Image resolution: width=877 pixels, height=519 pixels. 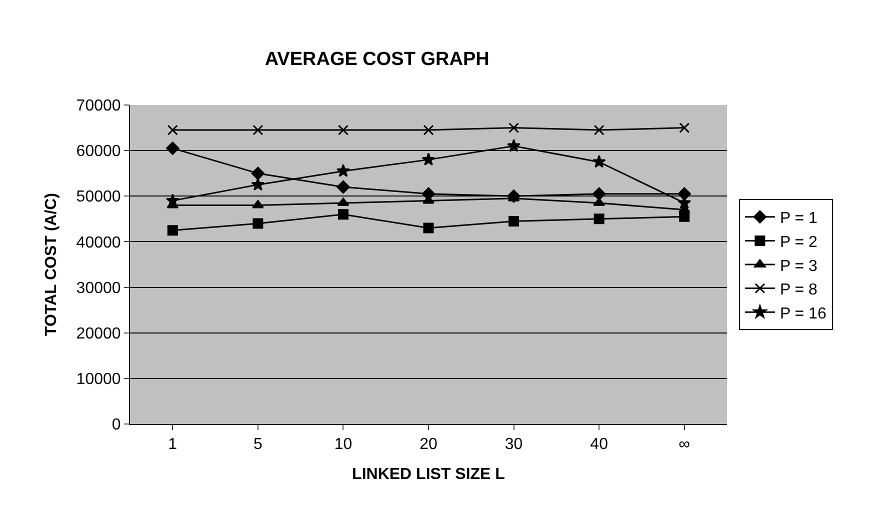 What do you see at coordinates (799, 219) in the screenshot?
I see `legend-label: P = 1` at bounding box center [799, 219].